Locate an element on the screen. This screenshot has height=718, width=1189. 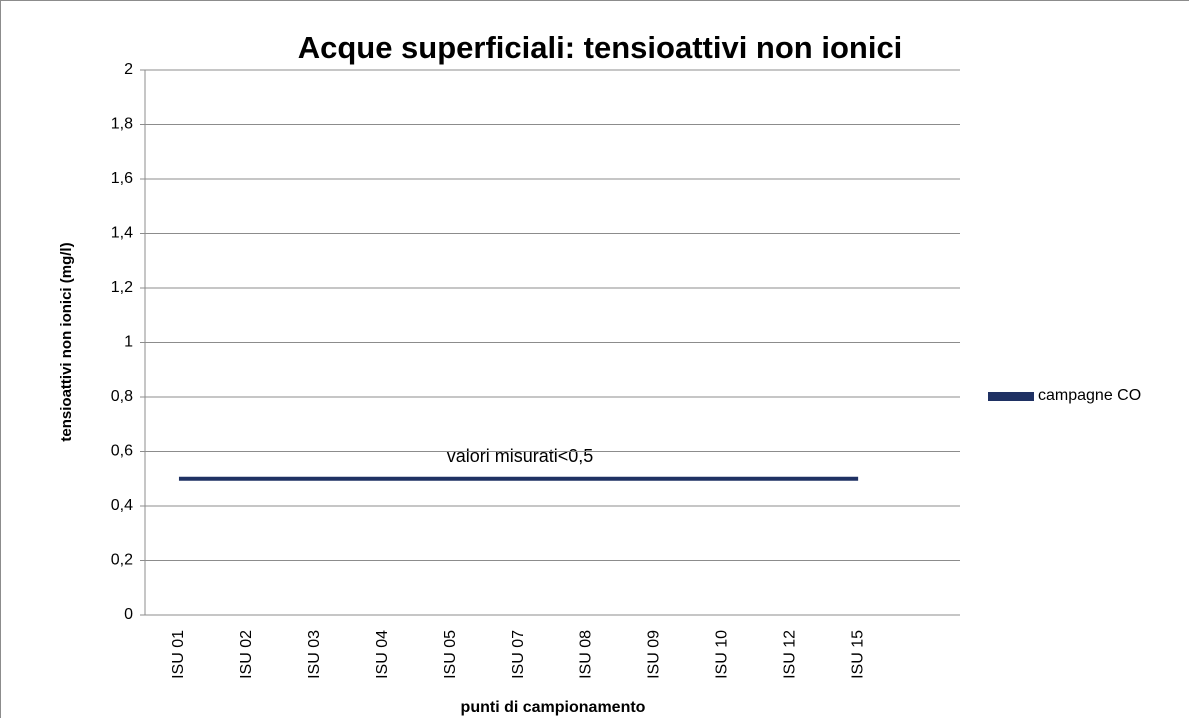
y-tick-label: 0,4 is located at coordinates (122, 505).